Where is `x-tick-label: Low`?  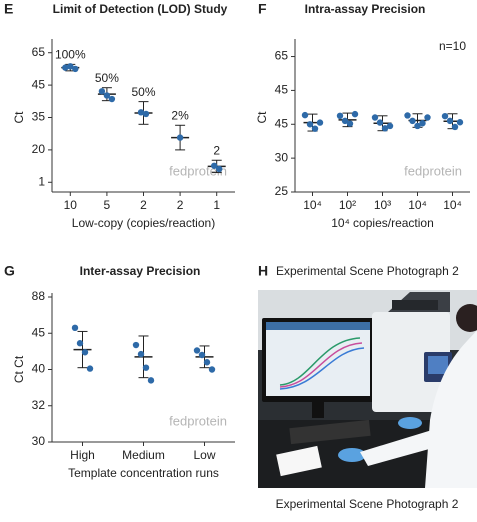 x-tick-label: Low is located at coordinates (204, 455).